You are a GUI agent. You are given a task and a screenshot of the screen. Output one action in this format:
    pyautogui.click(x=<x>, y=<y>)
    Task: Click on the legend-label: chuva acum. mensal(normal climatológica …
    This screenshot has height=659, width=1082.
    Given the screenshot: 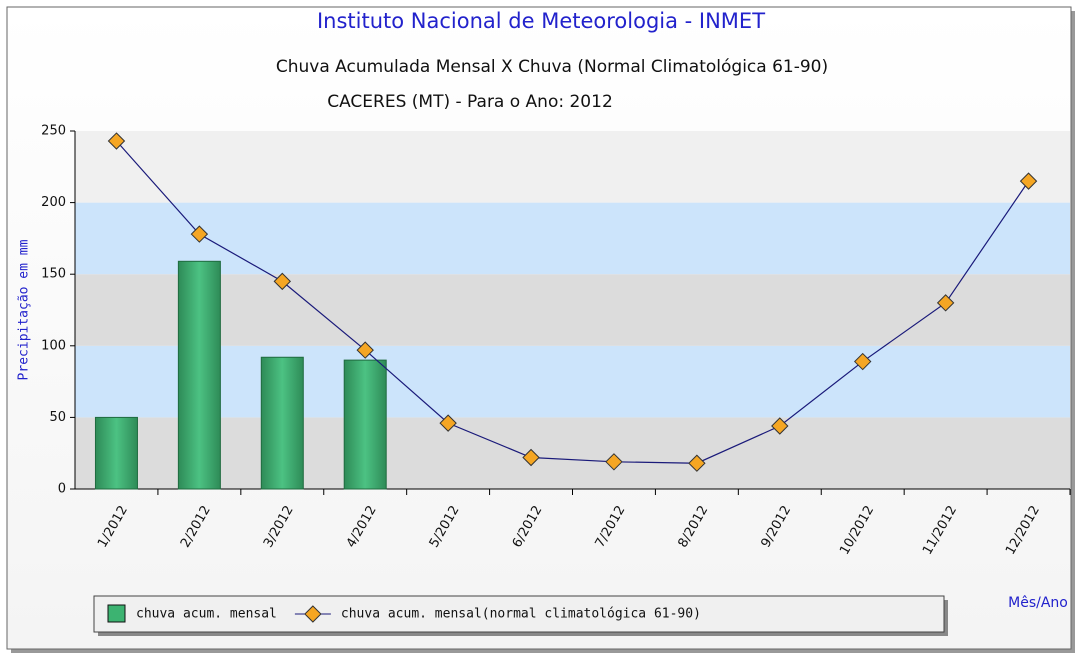 What is the action you would take?
    pyautogui.click(x=521, y=614)
    